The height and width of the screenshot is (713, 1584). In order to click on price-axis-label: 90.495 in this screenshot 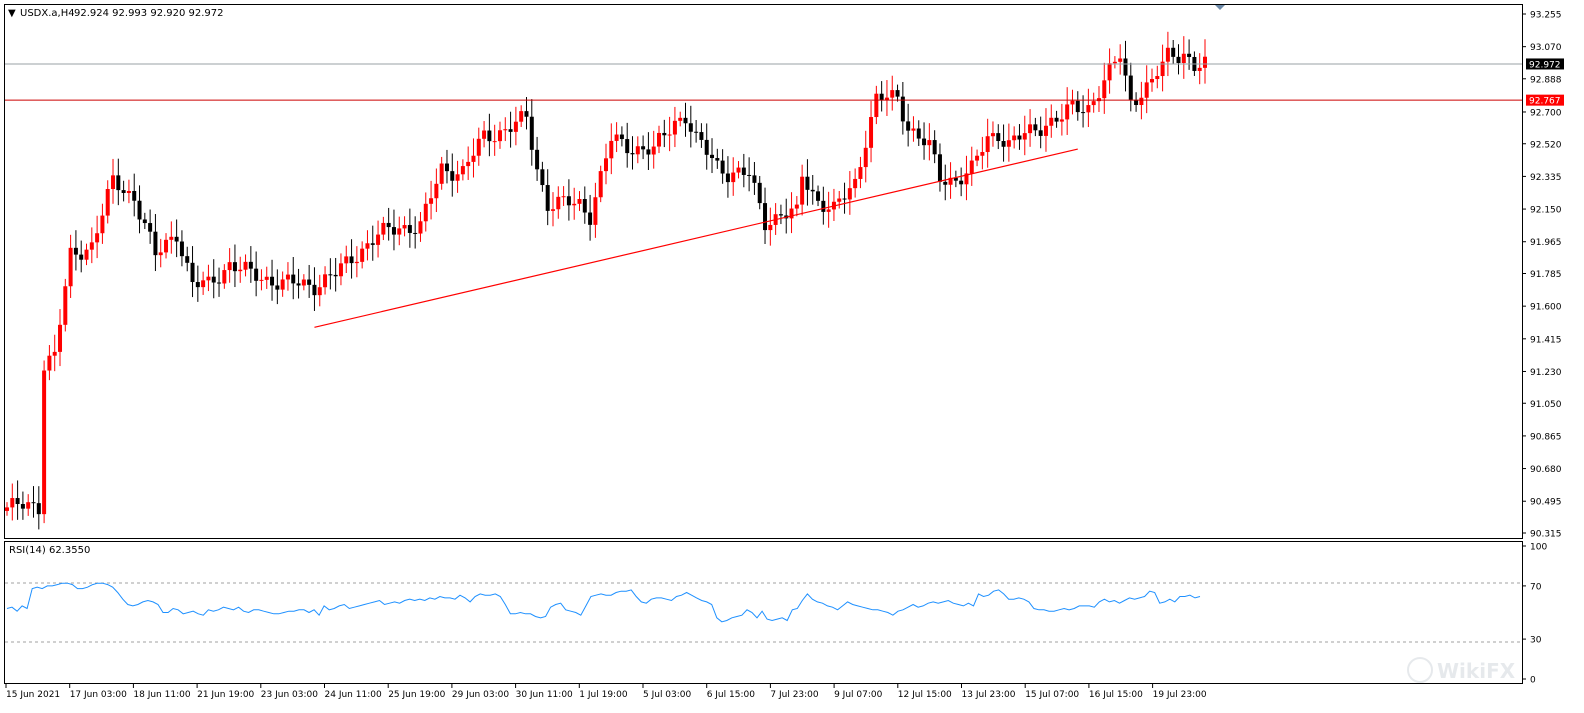, I will do `click(1546, 503)`.